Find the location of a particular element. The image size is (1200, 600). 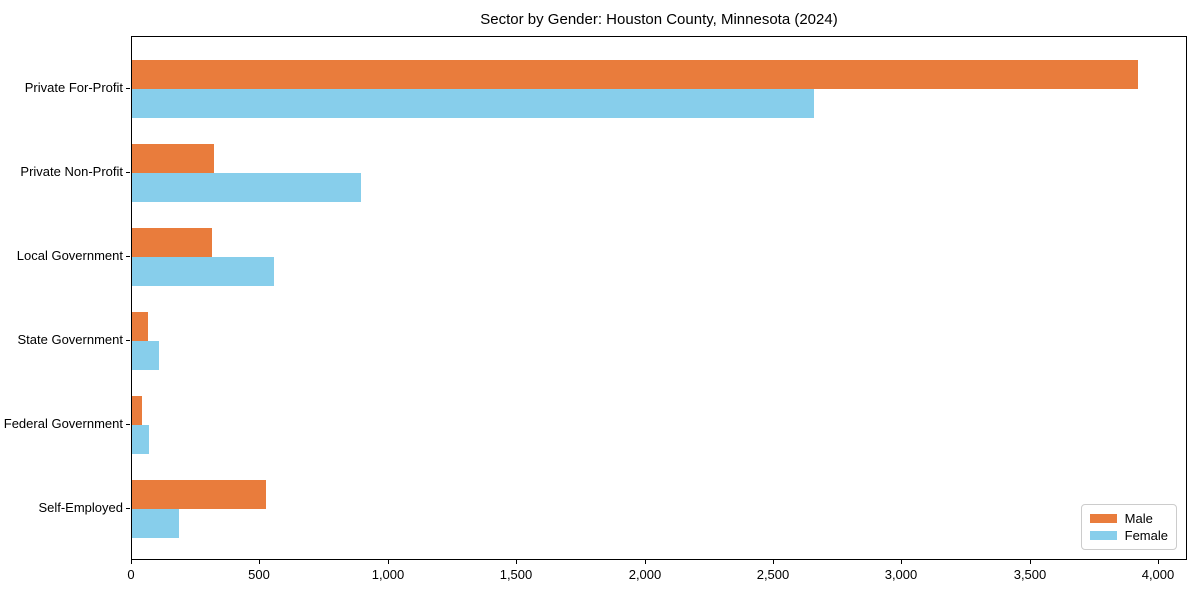

bar-female-state-government is located at coordinates (145, 355).